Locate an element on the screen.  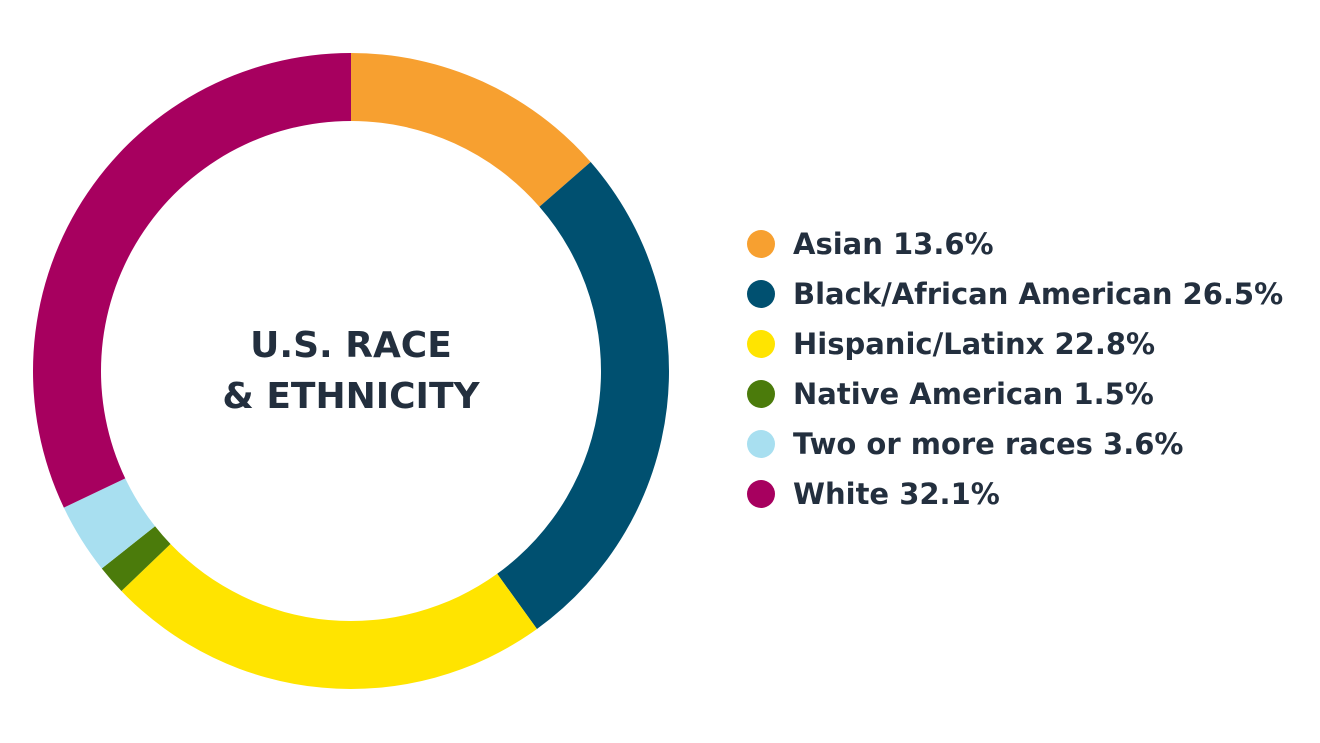
legend-label-asian: Asian 13.6% is located at coordinates (893, 244).